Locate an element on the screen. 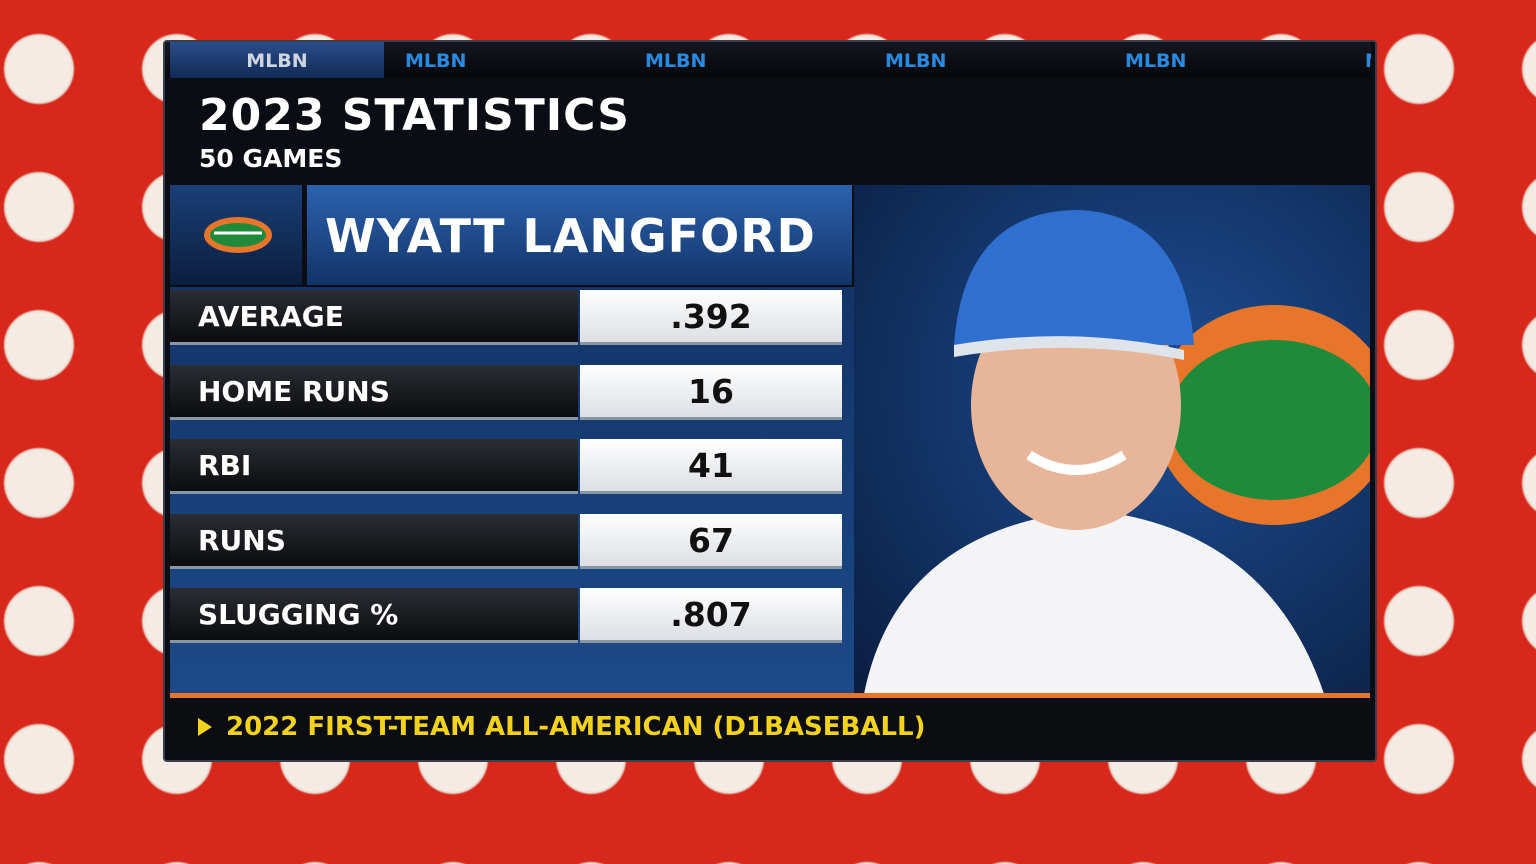 This screenshot has height=864, width=1536. stat-value: 16 is located at coordinates (711, 392).